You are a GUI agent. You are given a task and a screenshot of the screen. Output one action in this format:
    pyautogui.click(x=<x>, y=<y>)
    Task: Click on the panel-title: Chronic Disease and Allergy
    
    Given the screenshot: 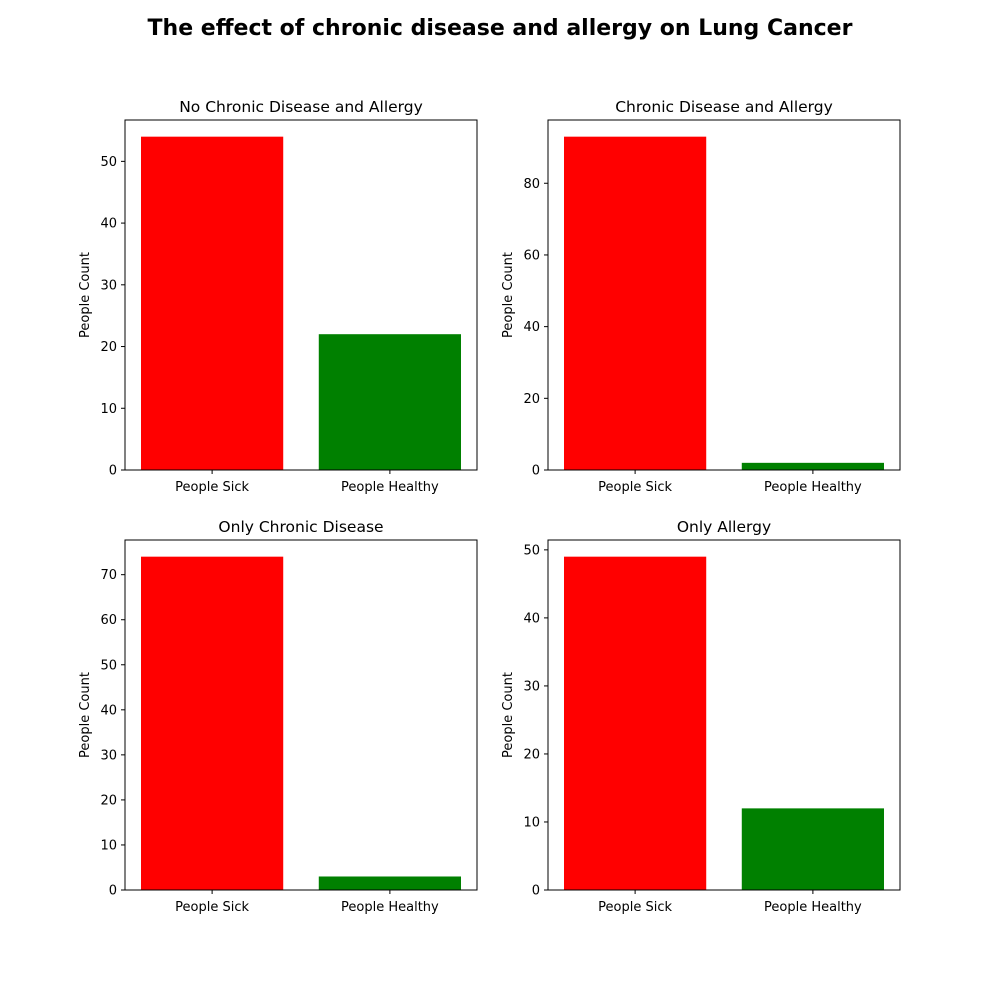 What is the action you would take?
    pyautogui.click(x=724, y=107)
    